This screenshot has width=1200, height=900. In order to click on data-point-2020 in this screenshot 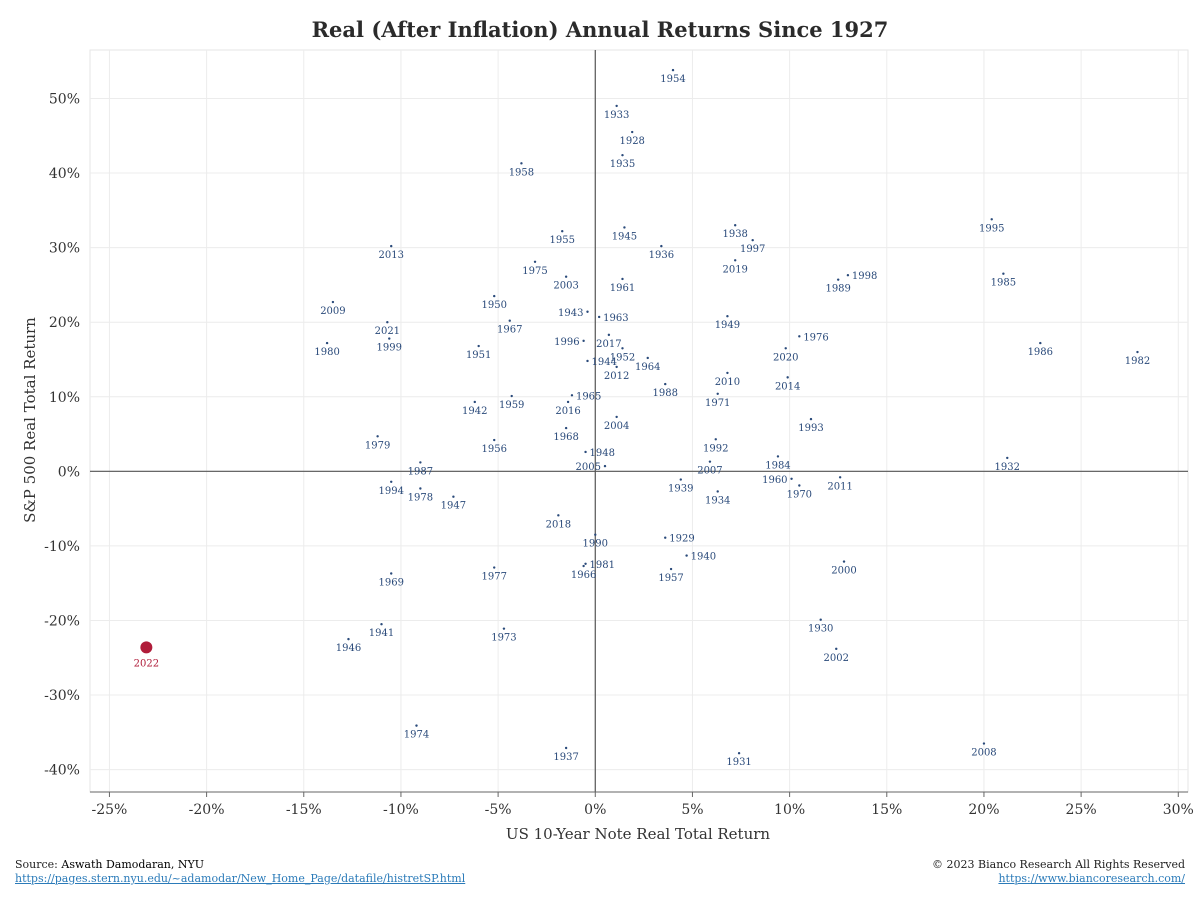, I will do `click(785, 348)`.